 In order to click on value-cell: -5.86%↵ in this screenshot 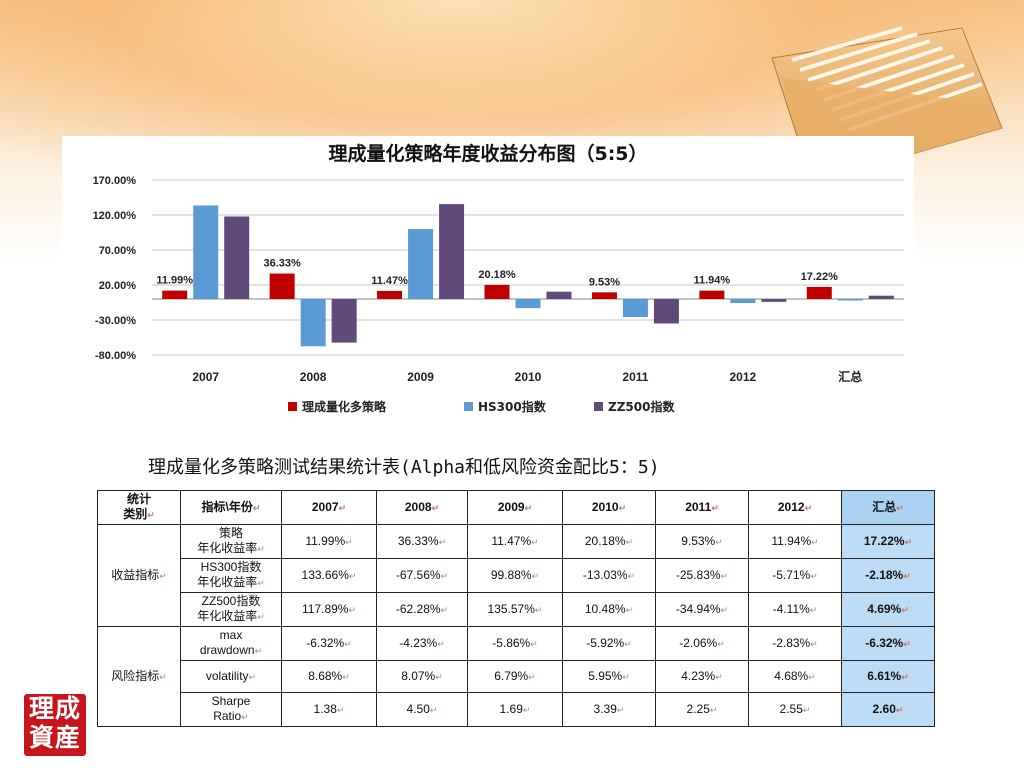, I will do `click(515, 643)`.